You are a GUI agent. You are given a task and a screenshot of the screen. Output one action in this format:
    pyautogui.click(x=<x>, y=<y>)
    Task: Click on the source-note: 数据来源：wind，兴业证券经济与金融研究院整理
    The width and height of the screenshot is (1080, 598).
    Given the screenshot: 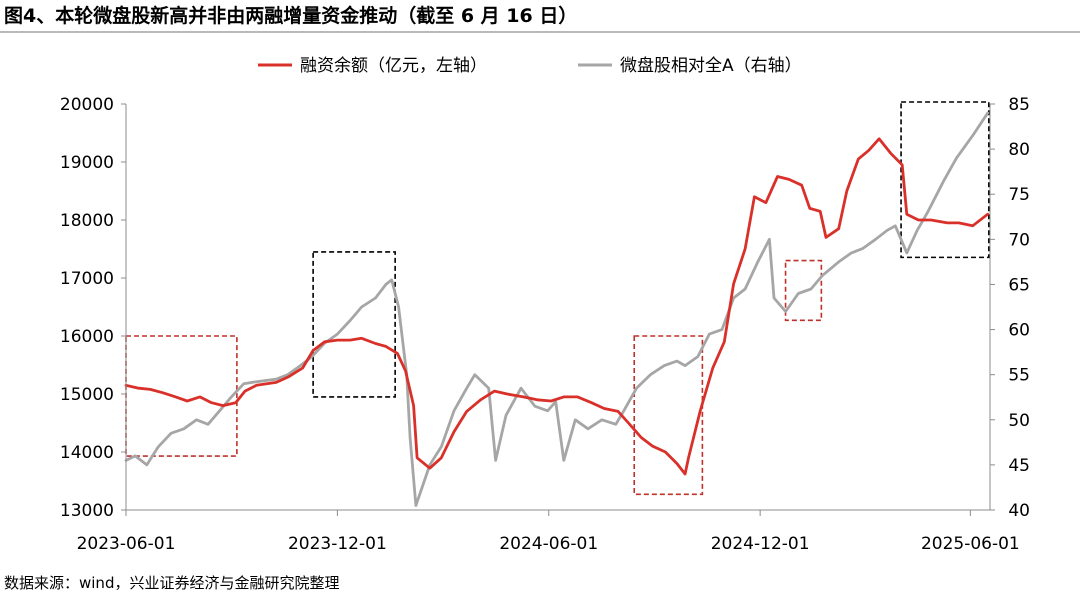 What is the action you would take?
    pyautogui.click(x=172, y=583)
    